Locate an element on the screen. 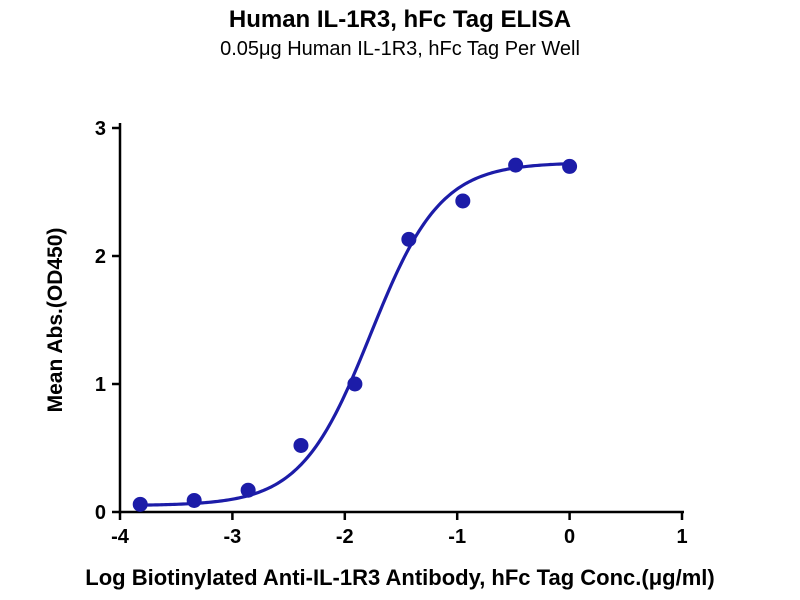 Image resolution: width=800 pixels, height=600 pixels. x-tick-label: 1 is located at coordinates (681, 537).